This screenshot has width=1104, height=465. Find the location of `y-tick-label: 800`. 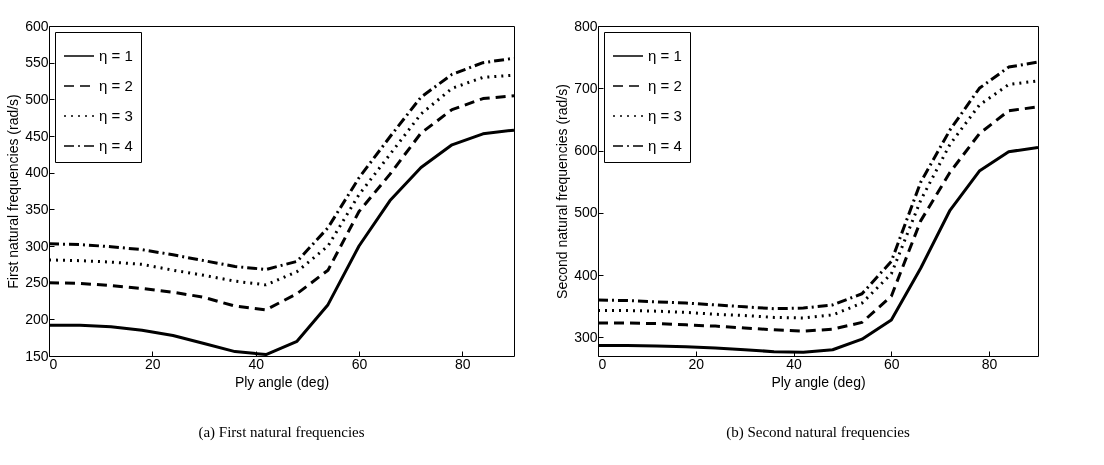

y-tick-label: 800 is located at coordinates (586, 25).